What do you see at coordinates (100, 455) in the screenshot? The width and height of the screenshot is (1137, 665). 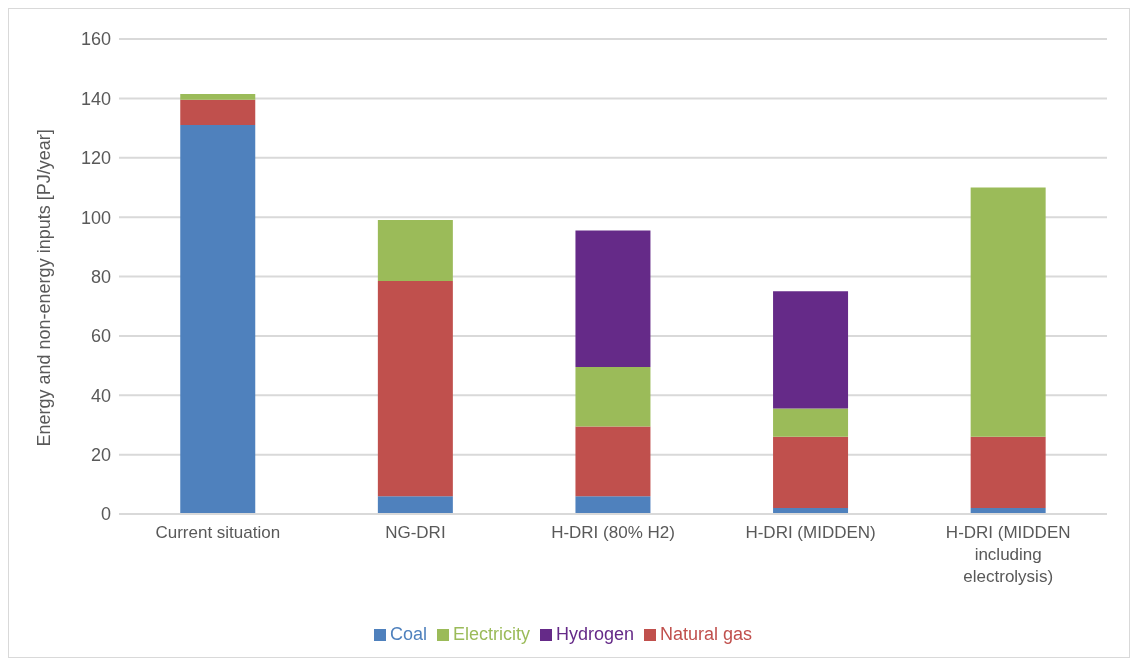 I see `y-tick-label: 20` at bounding box center [100, 455].